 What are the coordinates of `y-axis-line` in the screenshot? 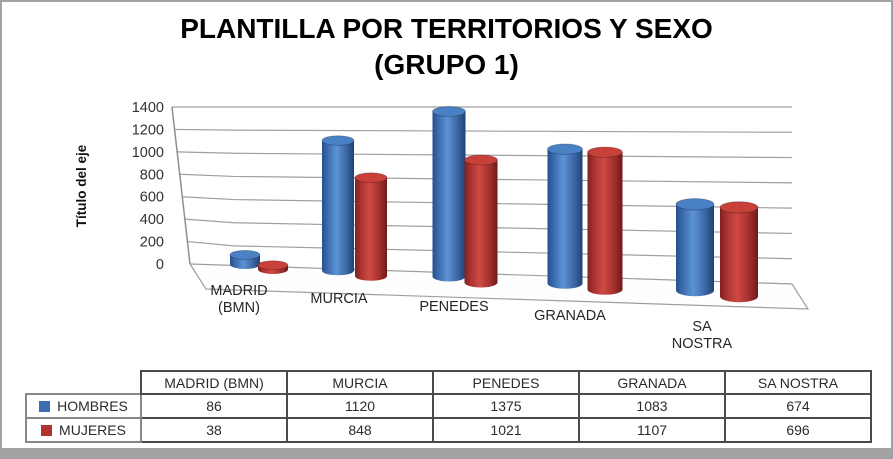 It's located at (181, 185).